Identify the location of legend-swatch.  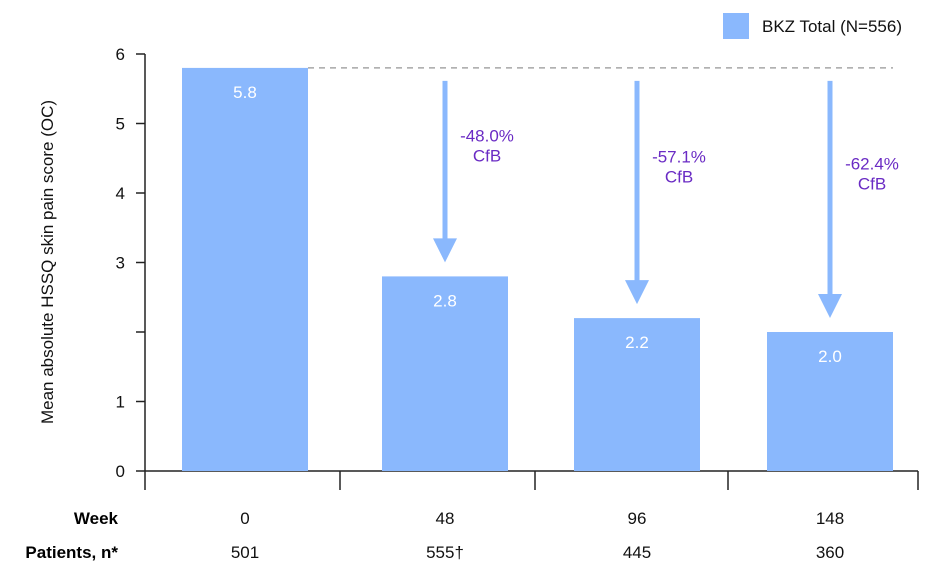
(736, 26).